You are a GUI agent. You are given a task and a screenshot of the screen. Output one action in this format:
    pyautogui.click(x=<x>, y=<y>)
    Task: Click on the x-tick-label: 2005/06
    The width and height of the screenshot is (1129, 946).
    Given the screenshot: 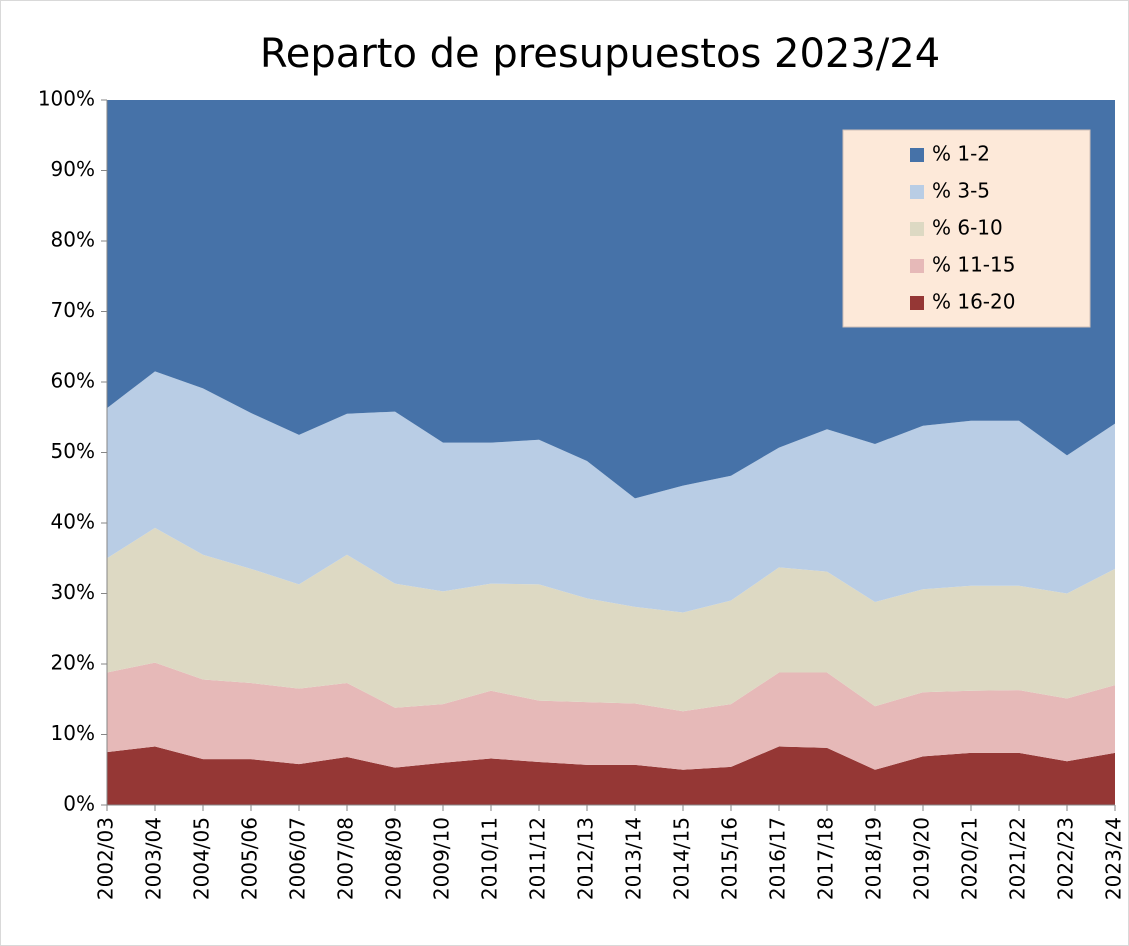 What is the action you would take?
    pyautogui.click(x=250, y=858)
    